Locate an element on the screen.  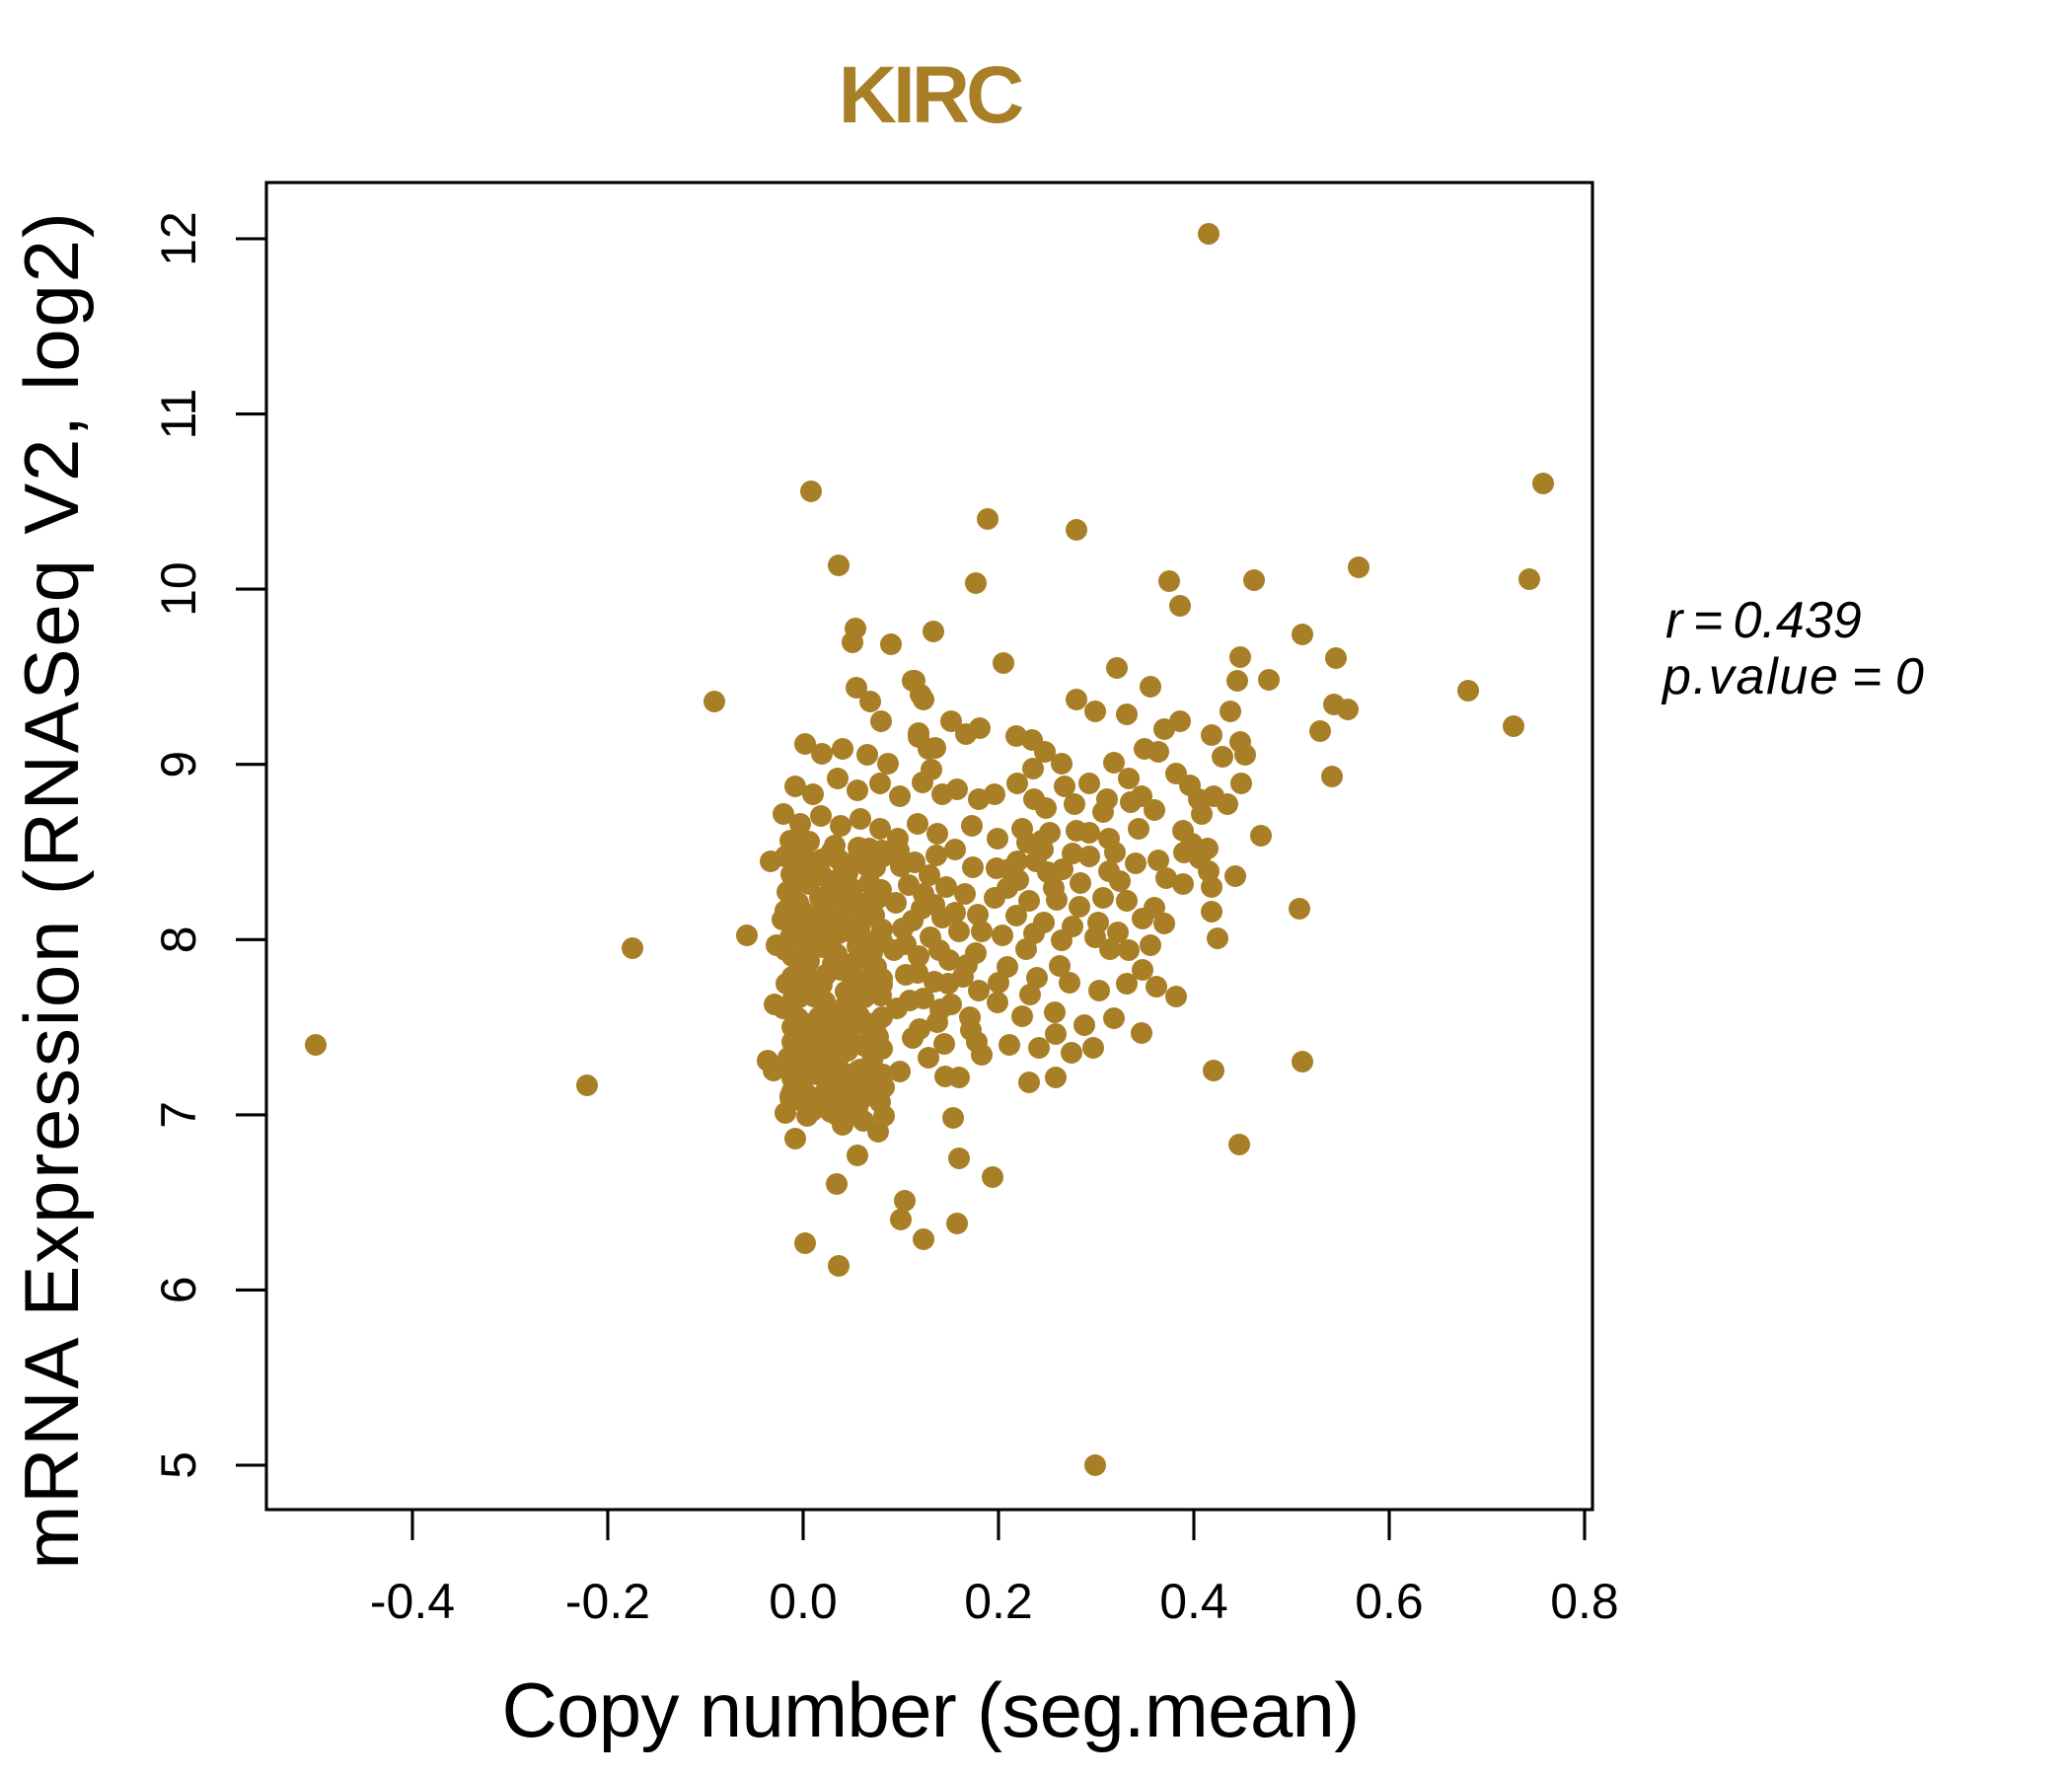
svg-text: 6 is located at coordinates (179, 1290).